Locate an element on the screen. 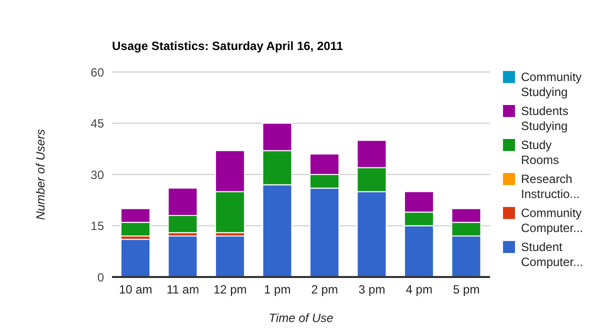  x-tick-label: 3 pm is located at coordinates (372, 289).